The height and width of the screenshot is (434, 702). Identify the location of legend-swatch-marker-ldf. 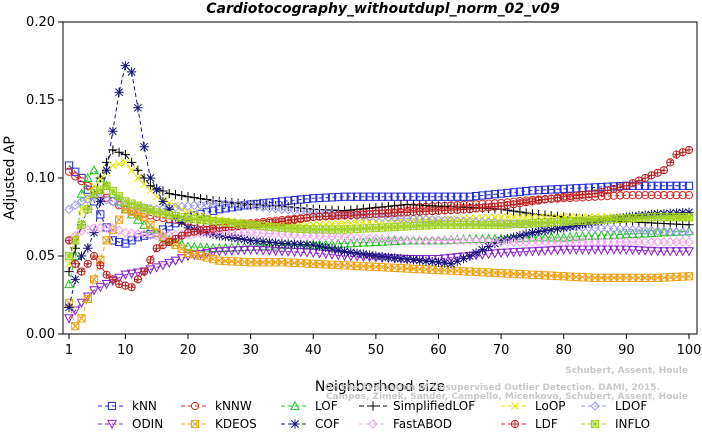
(515, 424).